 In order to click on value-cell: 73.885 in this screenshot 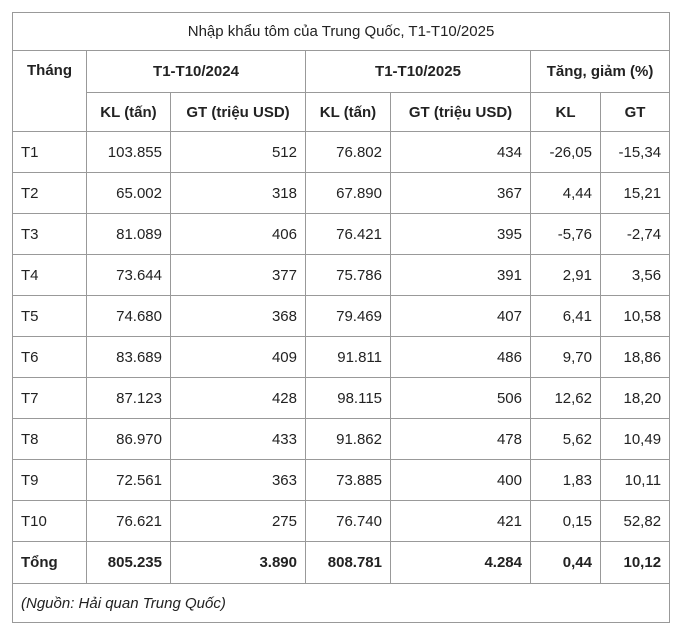, I will do `click(348, 480)`.